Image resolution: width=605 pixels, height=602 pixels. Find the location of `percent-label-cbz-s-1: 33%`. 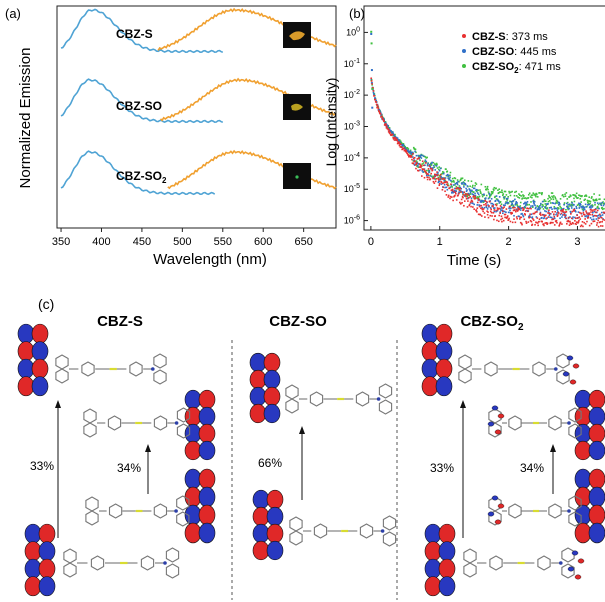

percent-label-cbz-s-1: 33% is located at coordinates (42, 466).